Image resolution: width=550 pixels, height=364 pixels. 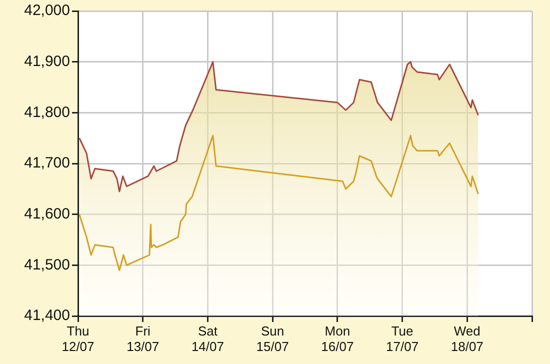 What do you see at coordinates (47, 112) in the screenshot?
I see `y-tick-label: 41,800` at bounding box center [47, 112].